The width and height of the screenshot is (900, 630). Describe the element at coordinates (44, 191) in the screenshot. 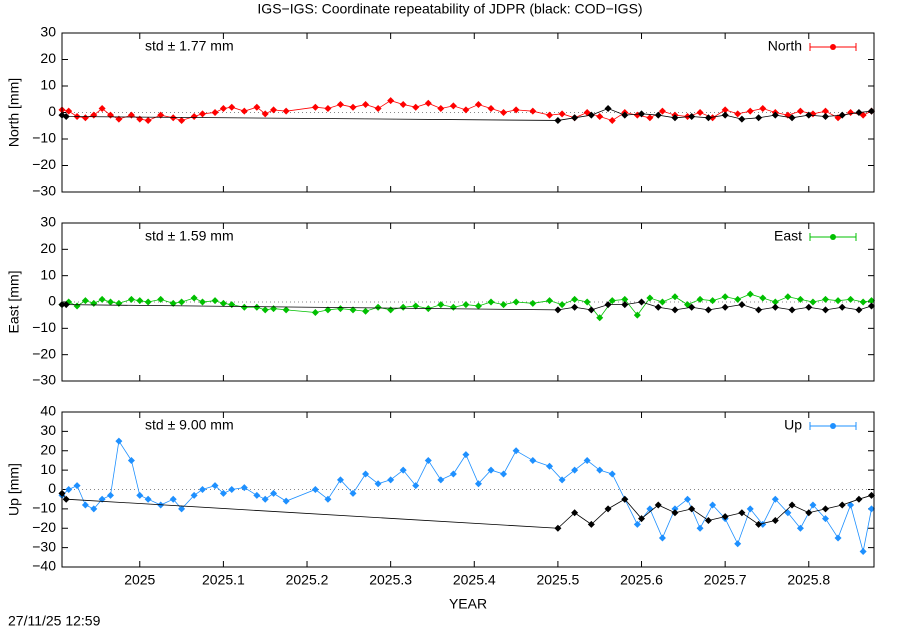

I see `y-tick-label: −30` at that location.